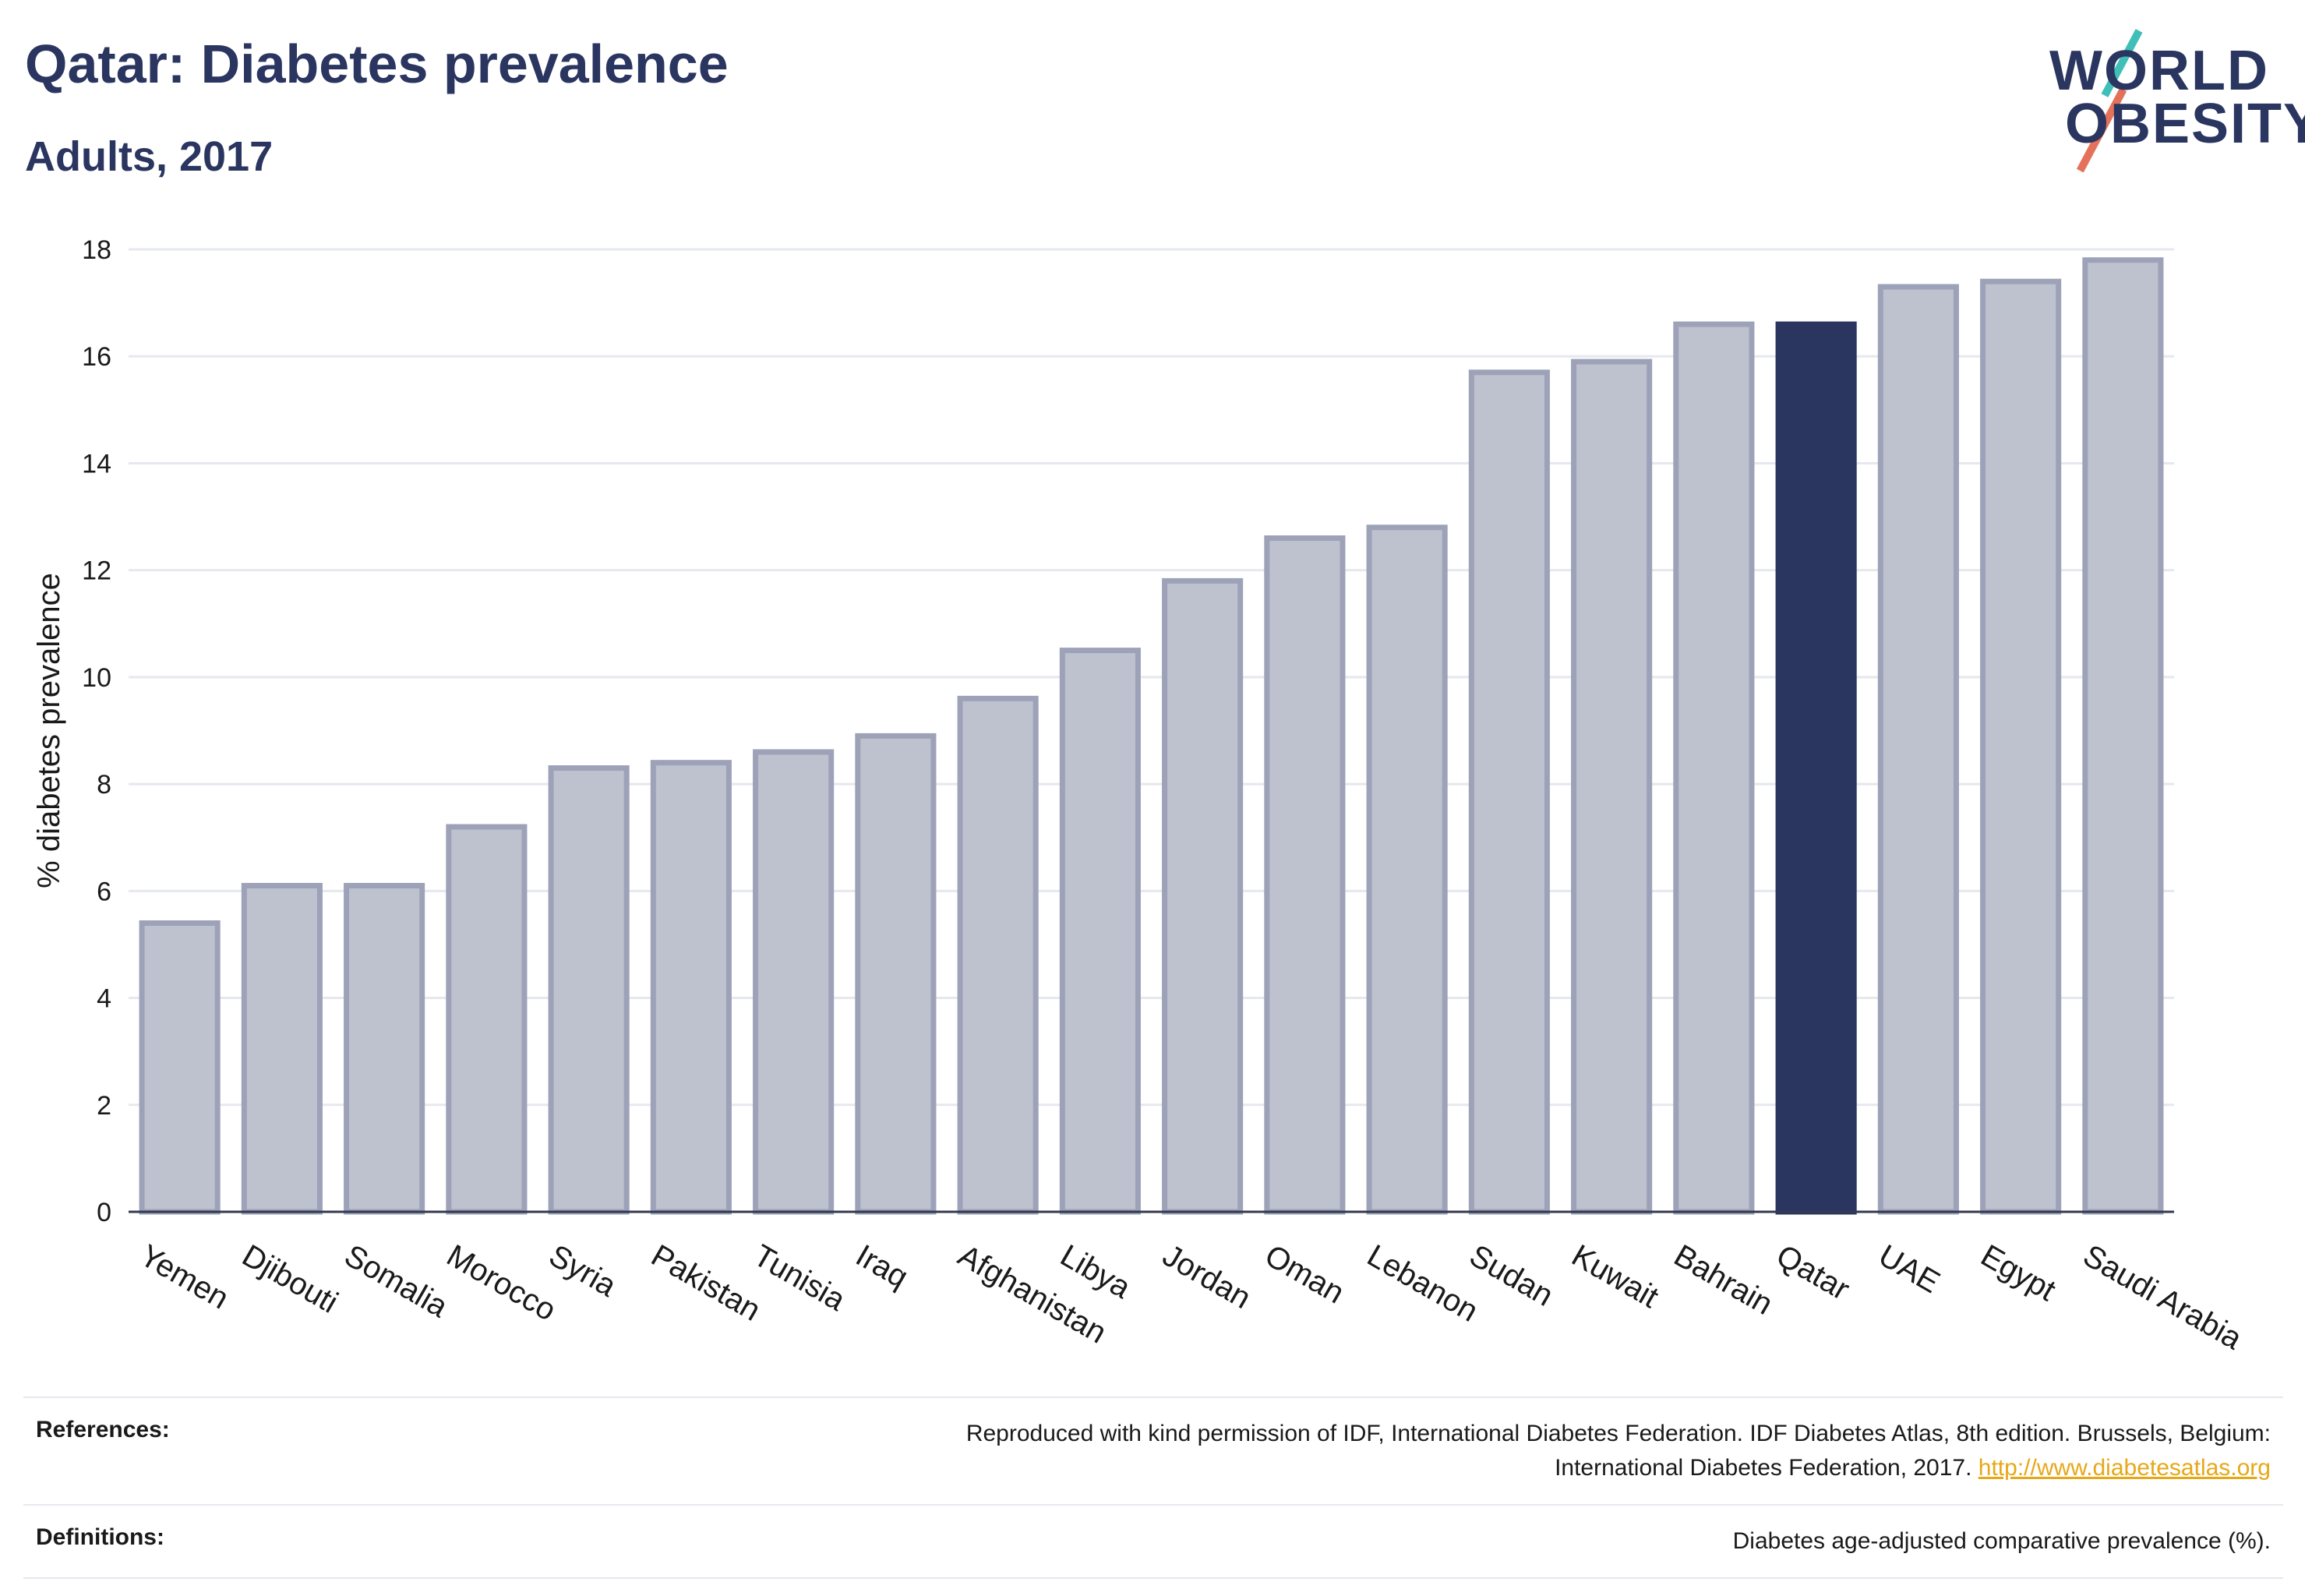 Image resolution: width=2305 pixels, height=1596 pixels. I want to click on bar-bahrain, so click(1714, 768).